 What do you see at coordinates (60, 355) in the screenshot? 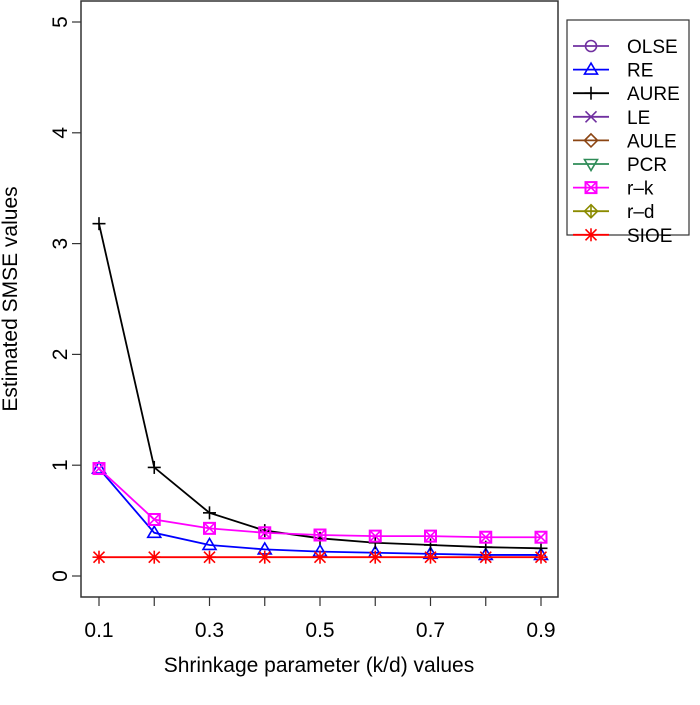
I see `y-tick-label: 2` at bounding box center [60, 355].